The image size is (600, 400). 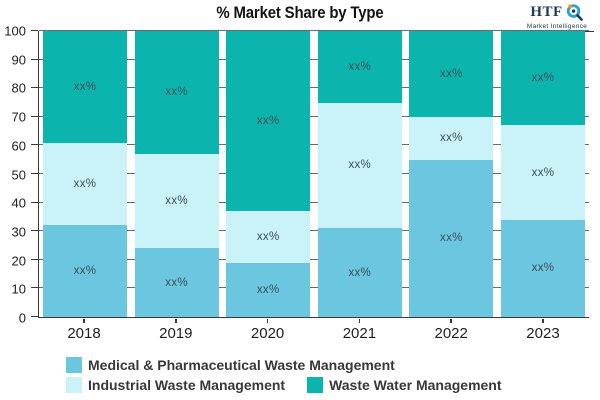 I want to click on bar-segment-2022-series2: xx%, so click(x=451, y=74).